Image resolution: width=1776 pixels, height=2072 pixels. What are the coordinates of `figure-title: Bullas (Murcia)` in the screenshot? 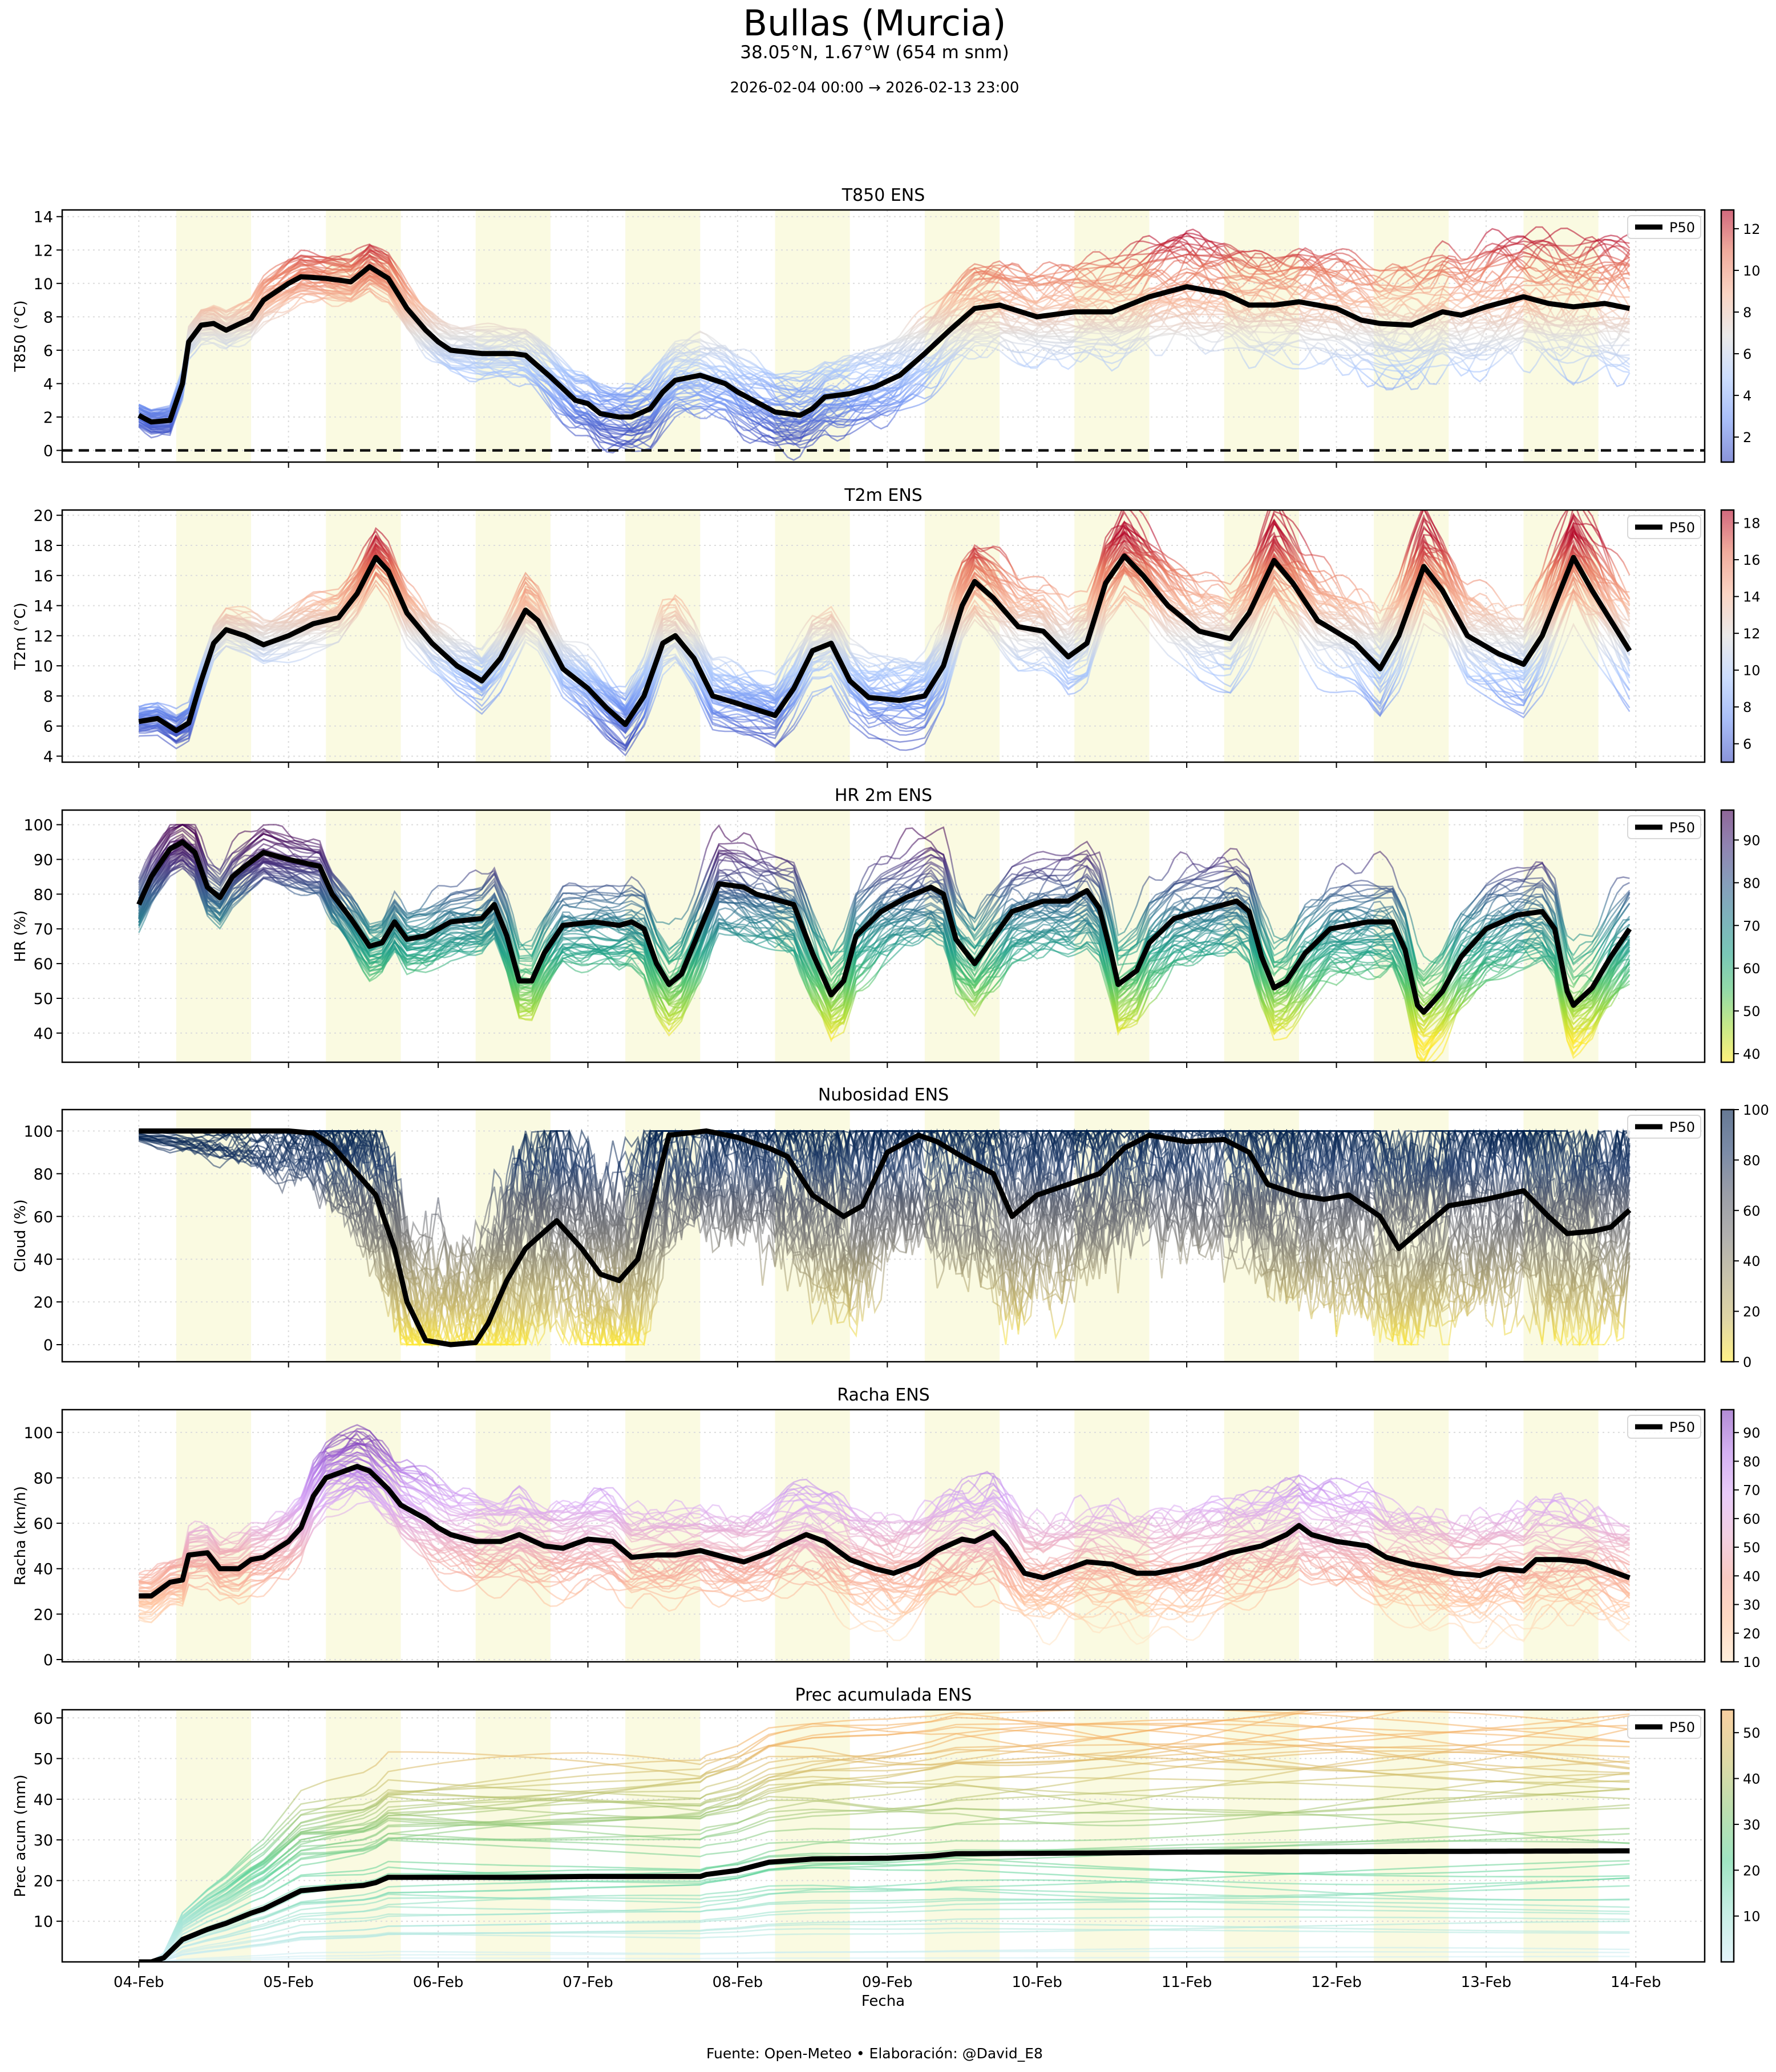 It's located at (875, 23).